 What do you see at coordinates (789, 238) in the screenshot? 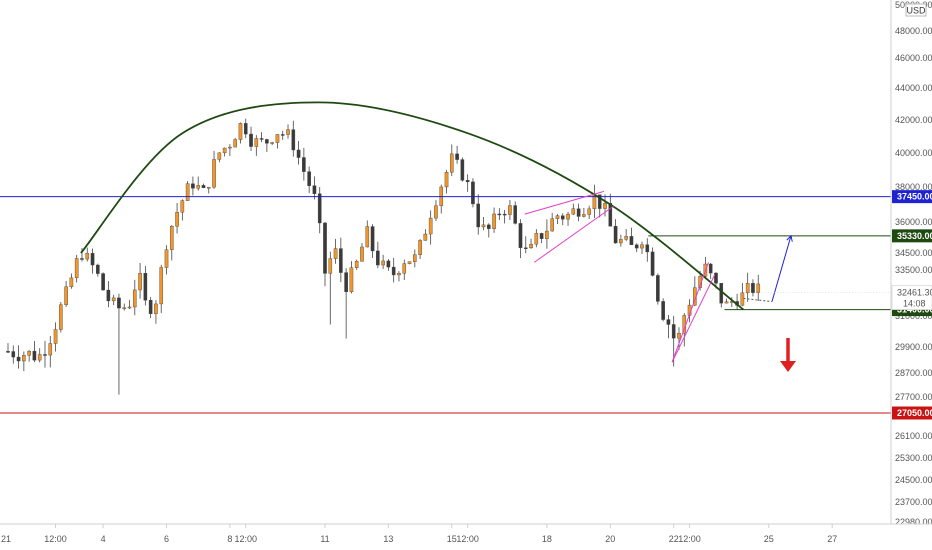
I see `scenario-up-arrowhead` at bounding box center [789, 238].